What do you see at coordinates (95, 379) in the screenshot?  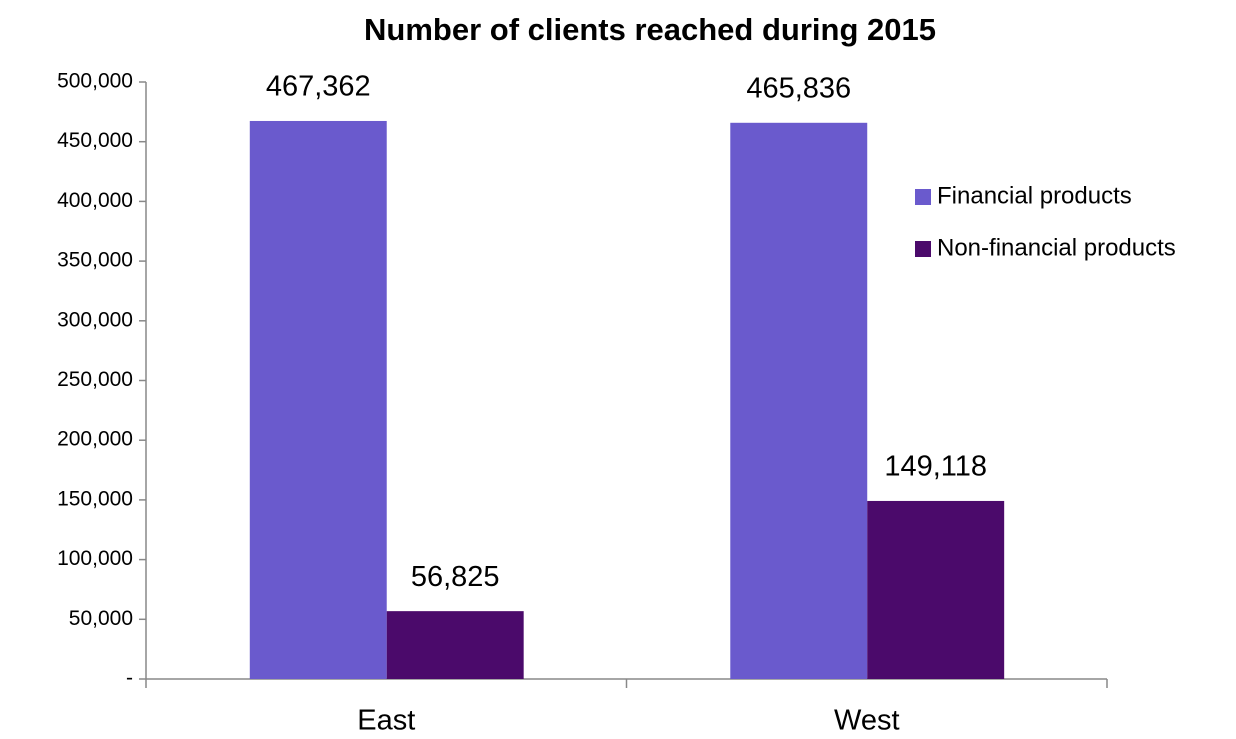 I see `y-tick-label: 250,000` at bounding box center [95, 379].